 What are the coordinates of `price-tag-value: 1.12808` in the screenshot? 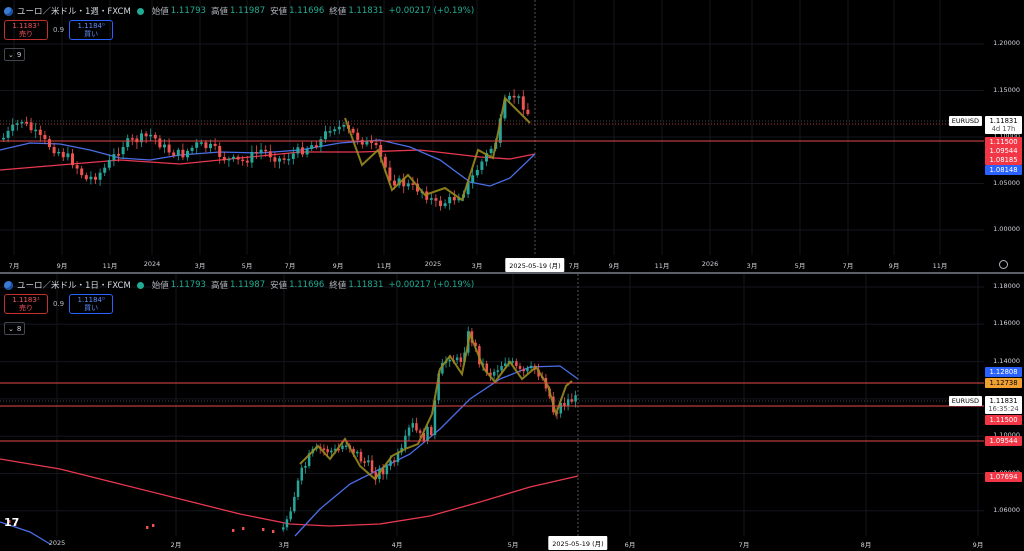 It's located at (1003, 372).